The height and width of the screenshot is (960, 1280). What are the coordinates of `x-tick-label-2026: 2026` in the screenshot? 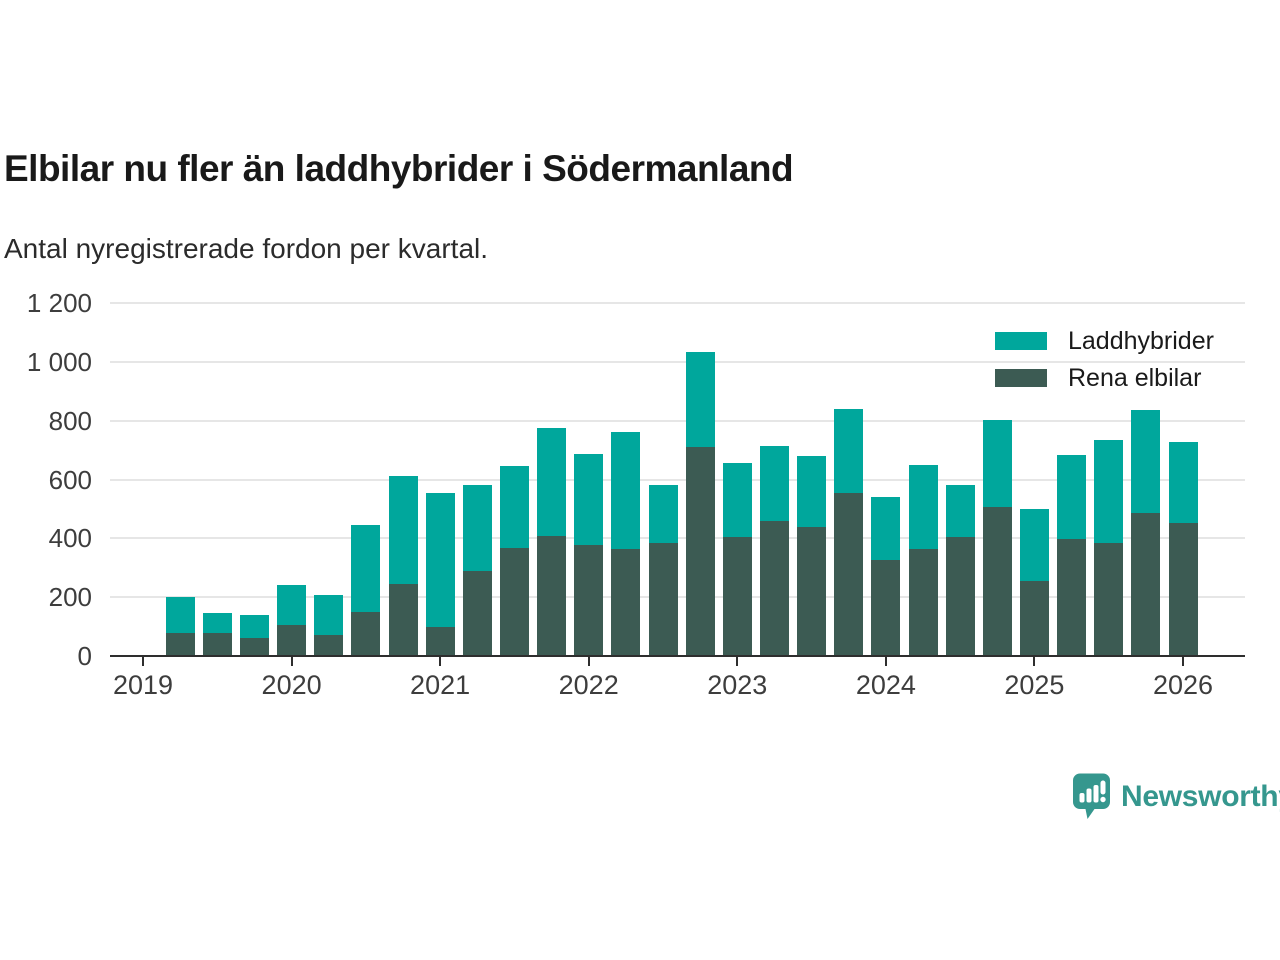 It's located at (1183, 685).